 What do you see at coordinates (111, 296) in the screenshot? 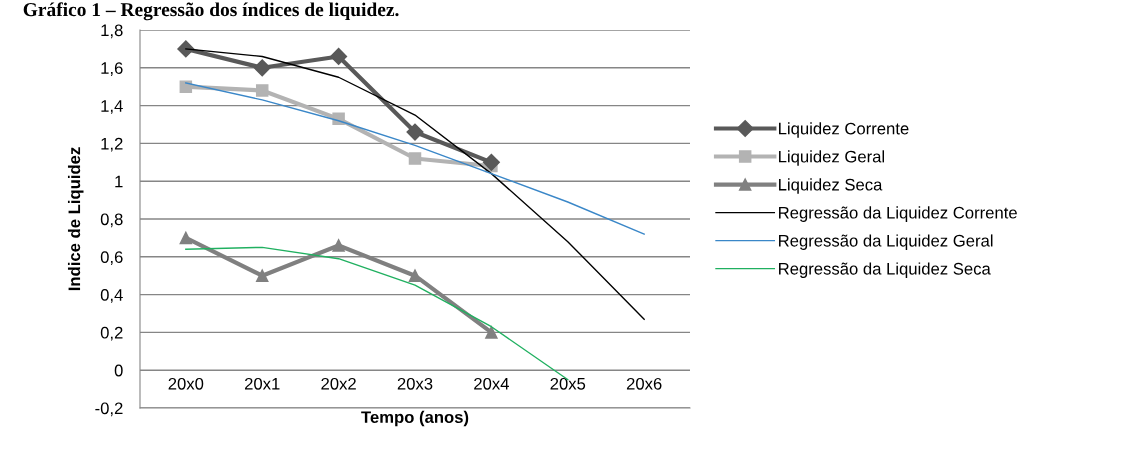
I see `y-tick-label: 0,4` at bounding box center [111, 296].